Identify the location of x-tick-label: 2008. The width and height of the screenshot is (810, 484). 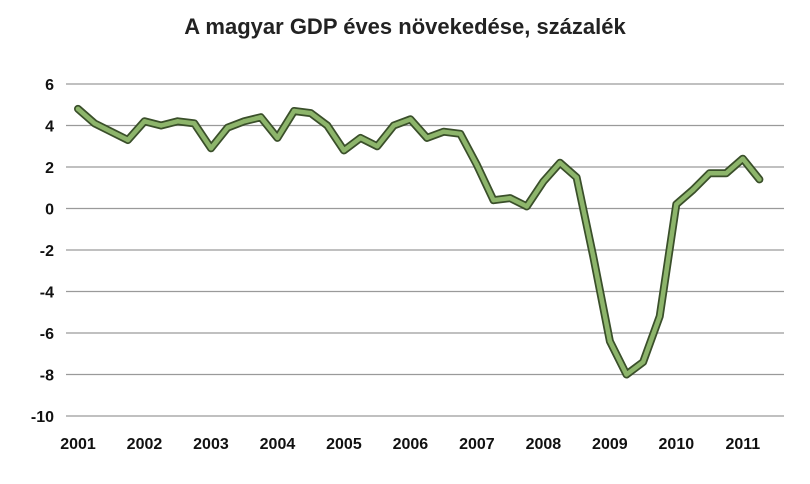
(544, 444).